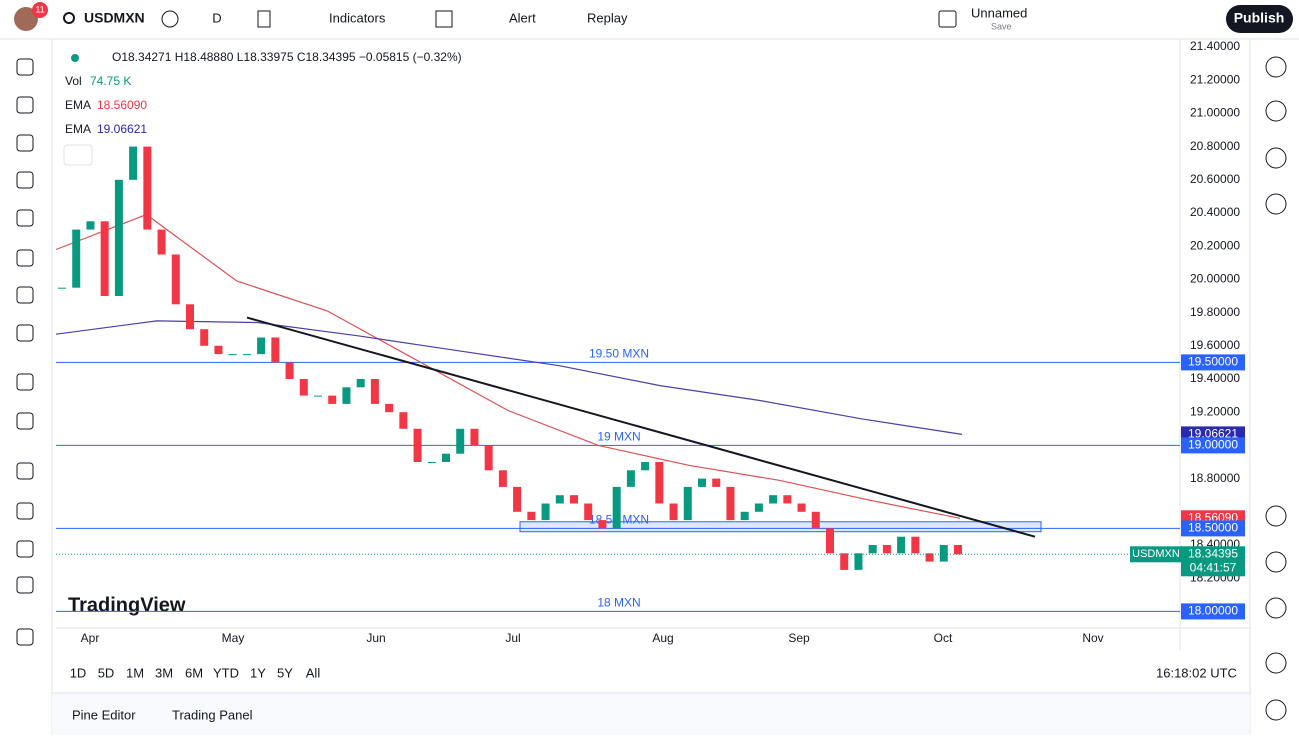  Describe the element at coordinates (662, 638) in the screenshot. I see `x-tick-label: Aug` at that location.